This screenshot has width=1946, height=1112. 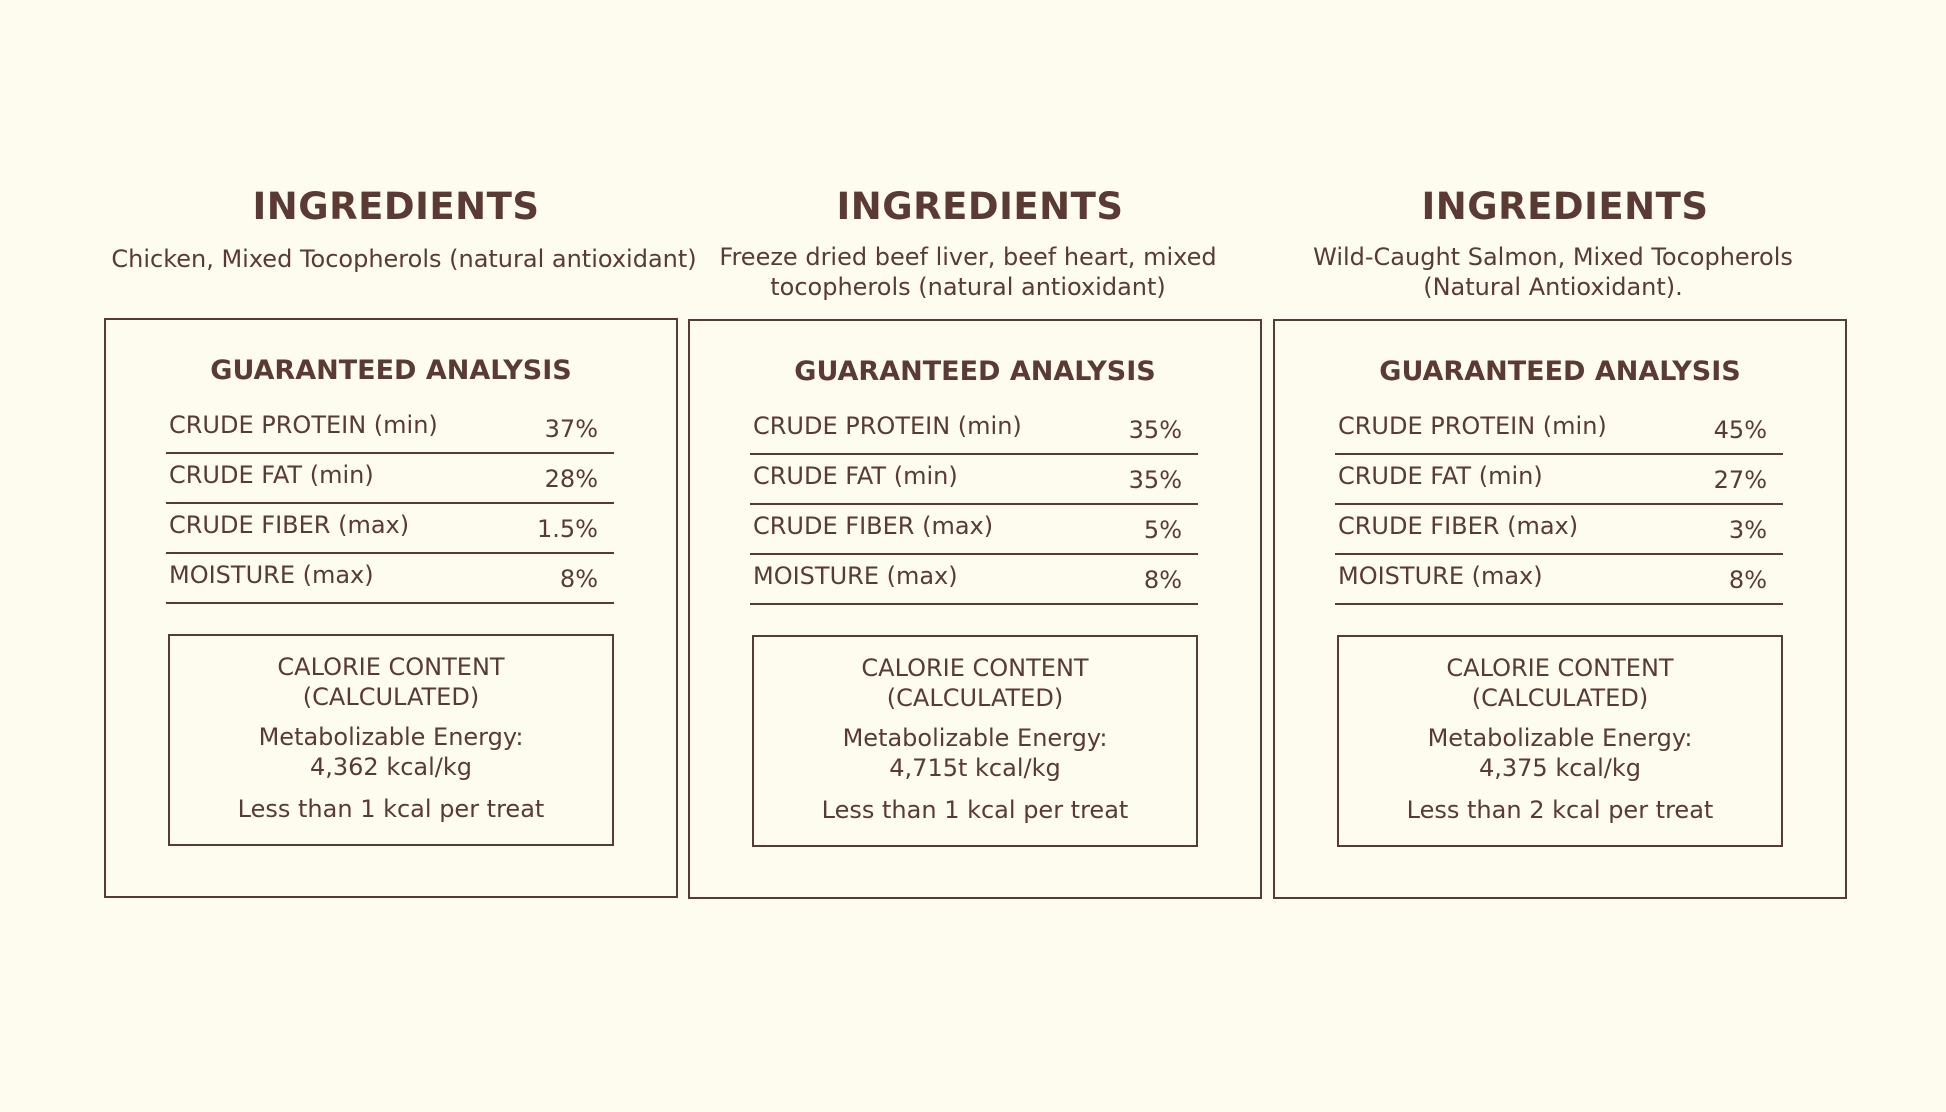 I want to click on metabolizable-energy: Metabolizable Energy: 4,375 kcal/kg, so click(x=1560, y=753).